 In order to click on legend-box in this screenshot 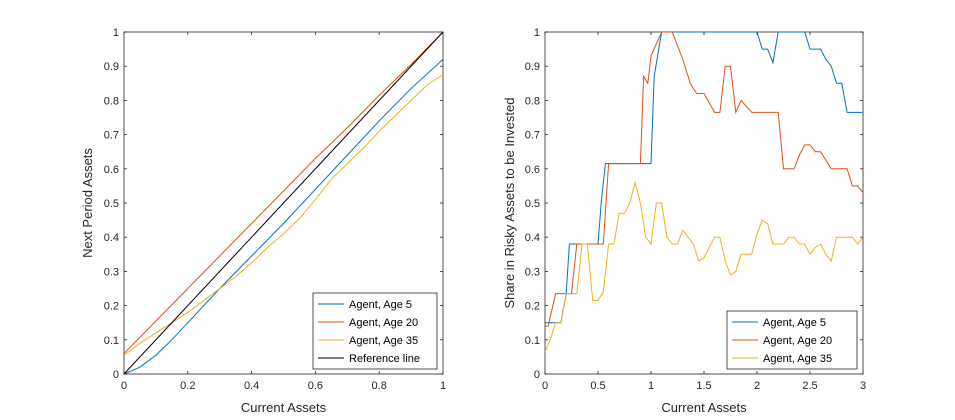, I will do `click(375, 331)`.